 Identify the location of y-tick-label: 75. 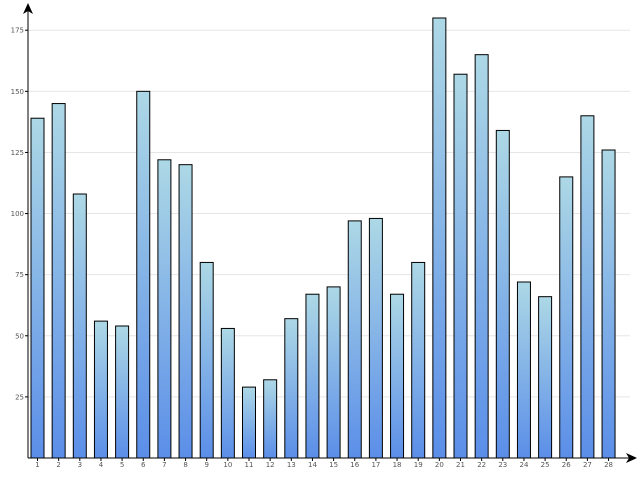
(19, 275).